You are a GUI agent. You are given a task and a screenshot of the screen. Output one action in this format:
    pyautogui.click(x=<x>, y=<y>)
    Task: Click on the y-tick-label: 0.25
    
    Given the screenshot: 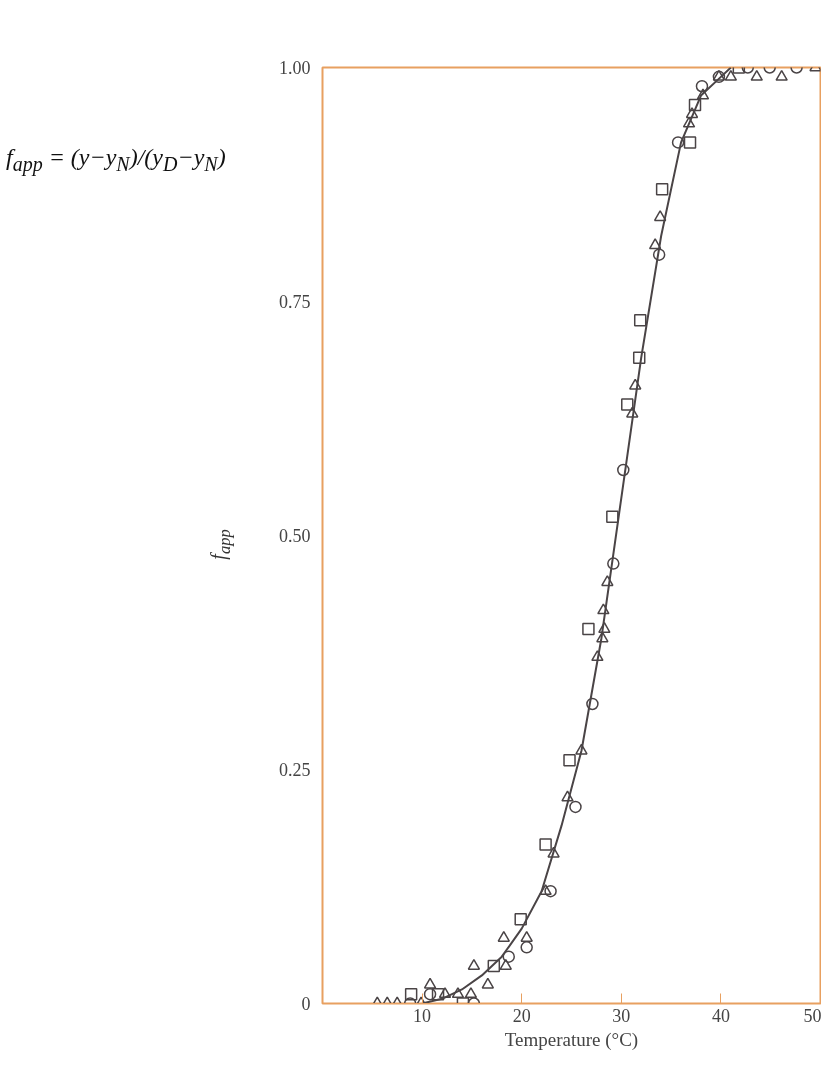 What is the action you would take?
    pyautogui.click(x=295, y=770)
    